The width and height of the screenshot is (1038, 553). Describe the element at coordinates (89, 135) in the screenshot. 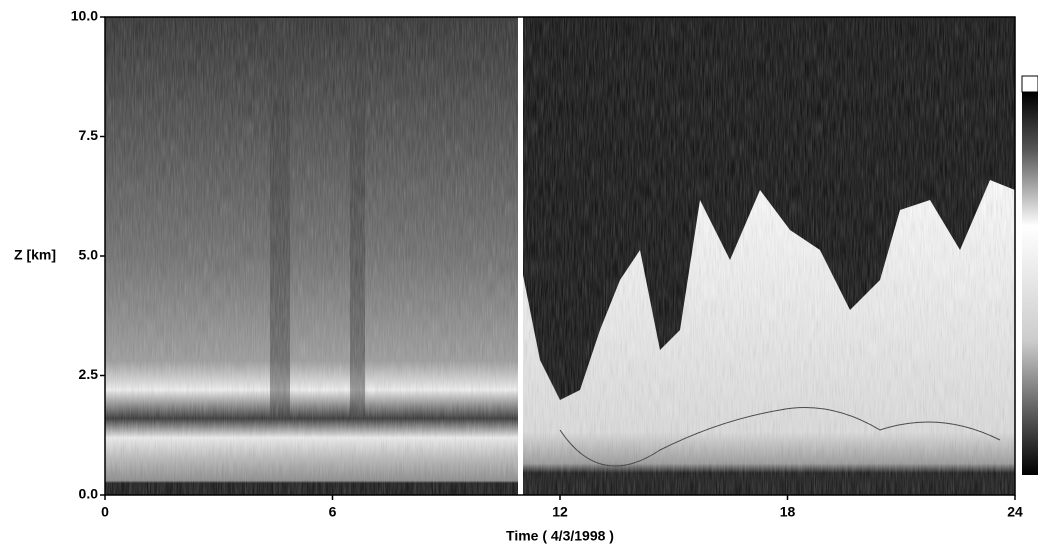

I see `y-tick-label: 7.5` at that location.